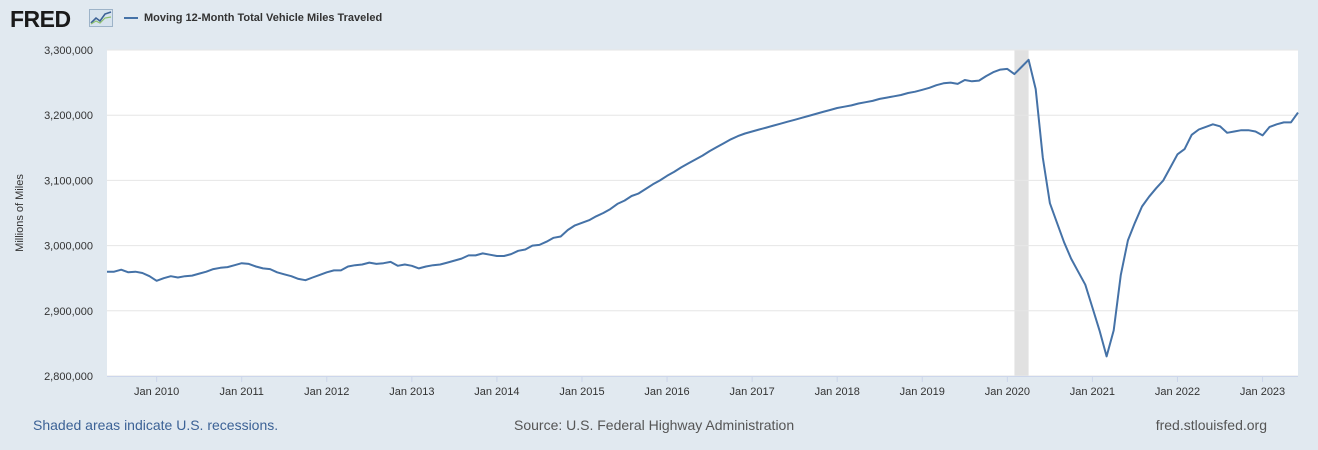 This screenshot has width=1318, height=450. Describe the element at coordinates (326, 392) in the screenshot. I see `x-tick-label: Jan 2012` at that location.